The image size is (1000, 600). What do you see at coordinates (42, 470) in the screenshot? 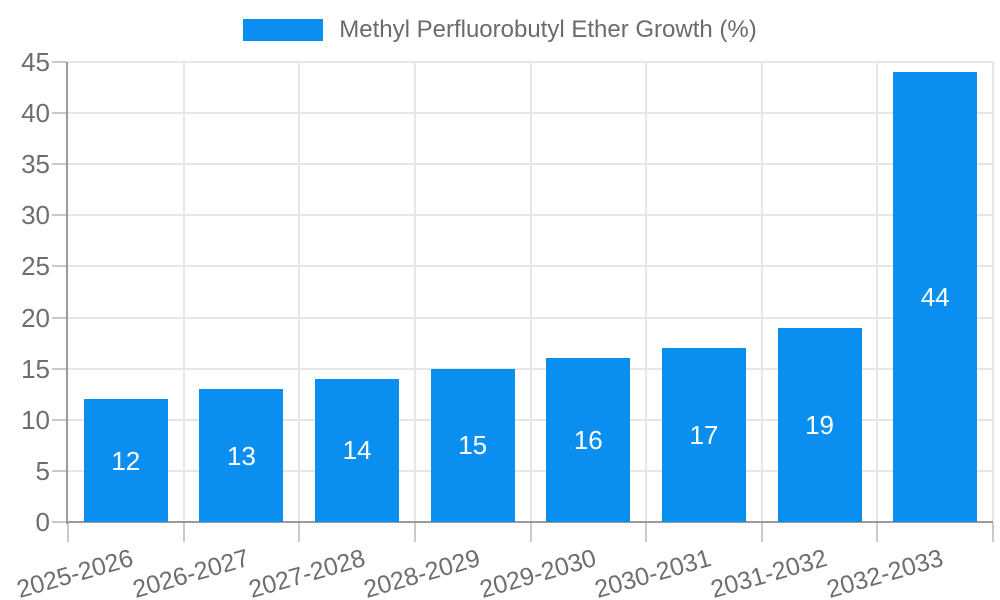
I see `y-axis-label: 5` at bounding box center [42, 470].